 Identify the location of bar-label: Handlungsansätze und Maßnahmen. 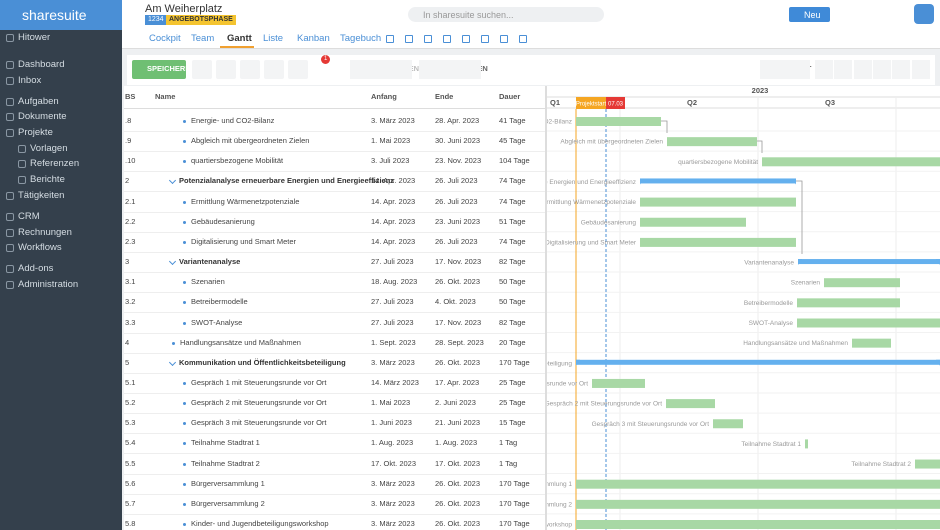
(795, 343).